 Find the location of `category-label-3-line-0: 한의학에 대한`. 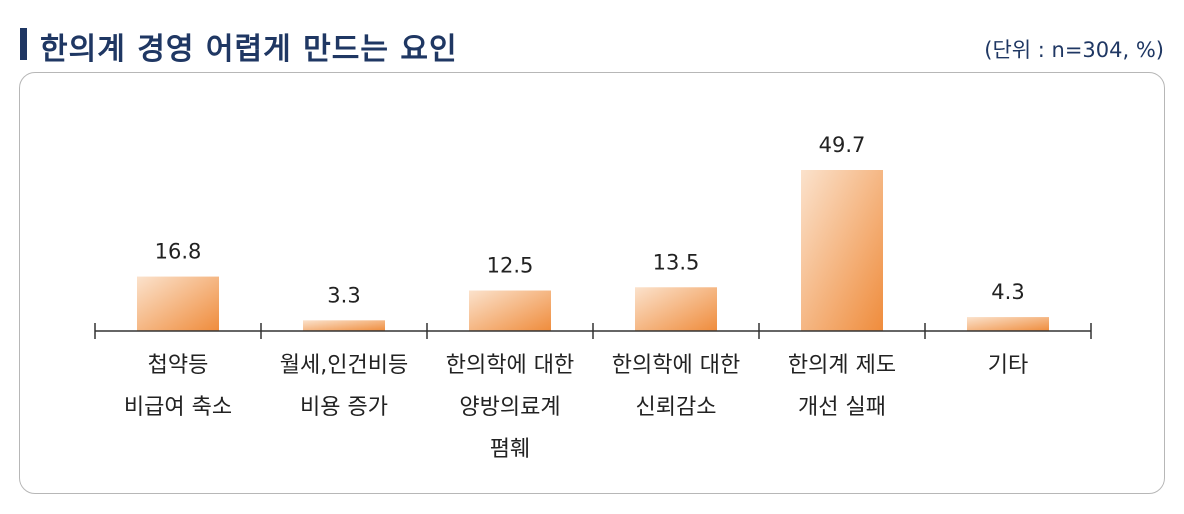

category-label-3-line-0: 한의학에 대한 is located at coordinates (676, 365).